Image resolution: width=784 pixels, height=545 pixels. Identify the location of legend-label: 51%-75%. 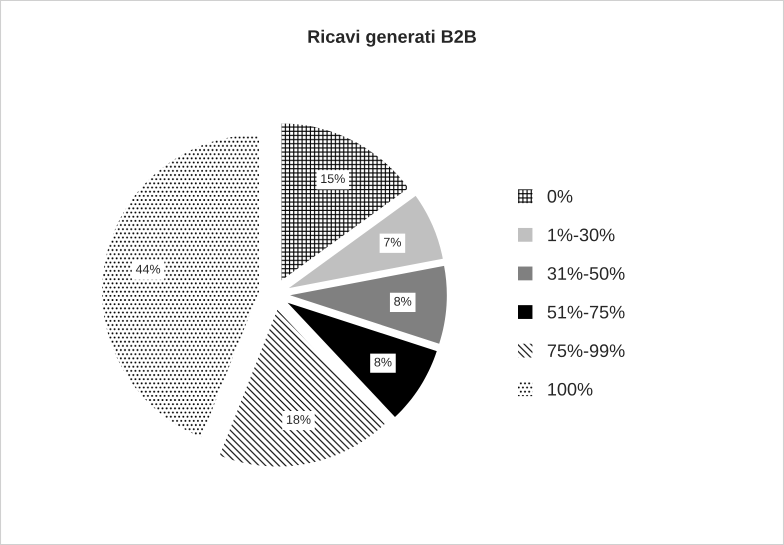
(586, 312).